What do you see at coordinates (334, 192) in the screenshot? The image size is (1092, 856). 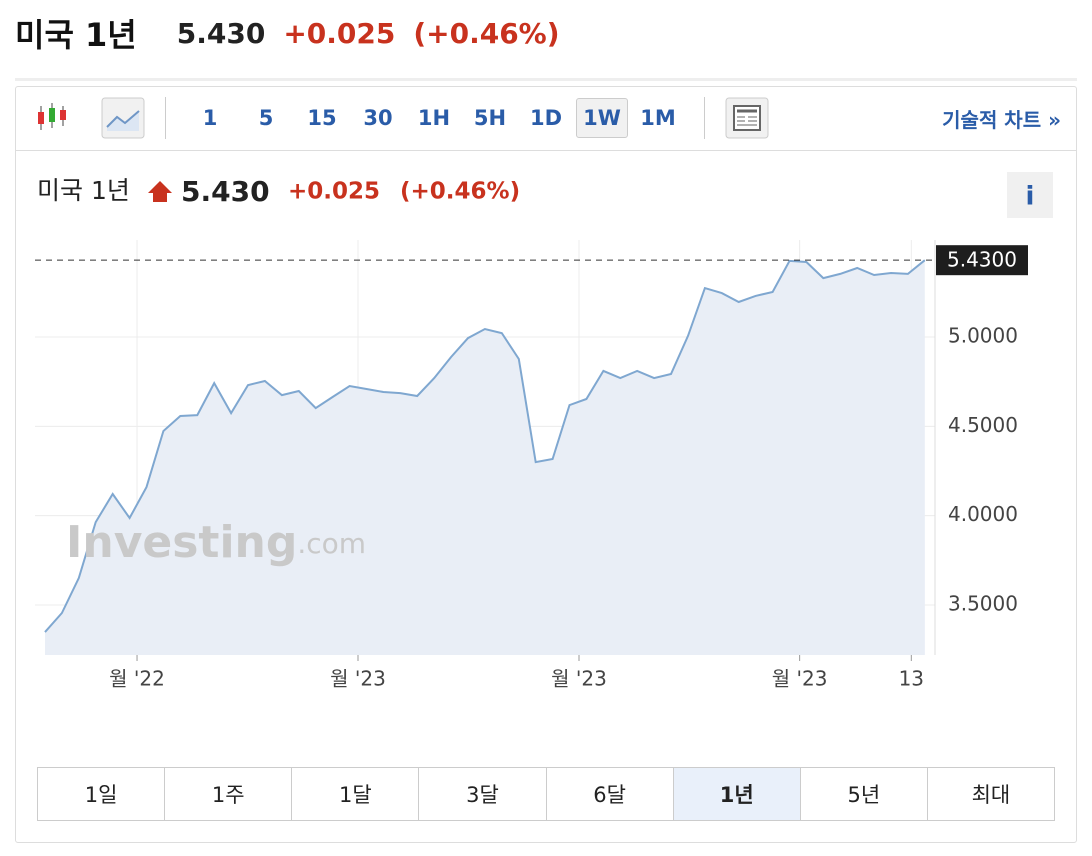 I see `chart-change: +0.025` at bounding box center [334, 192].